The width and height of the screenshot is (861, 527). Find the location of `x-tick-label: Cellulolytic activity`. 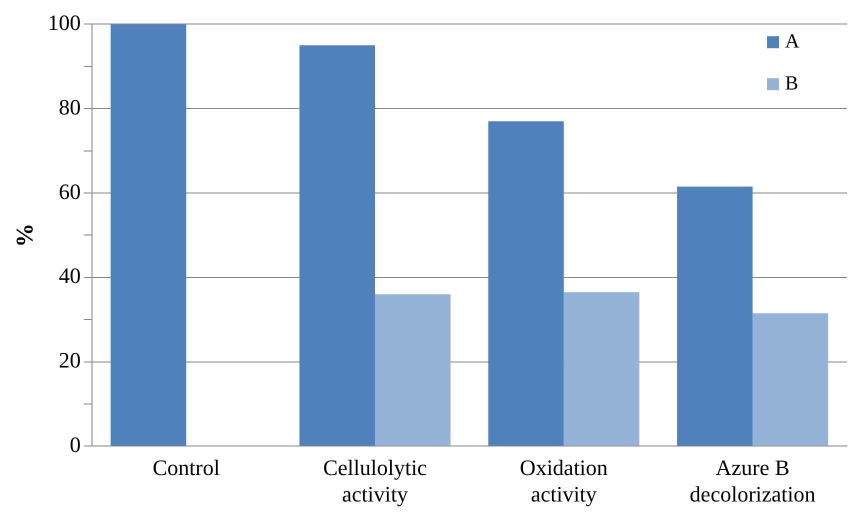

x-tick-label: Cellulolytic activity is located at coordinates (375, 481).